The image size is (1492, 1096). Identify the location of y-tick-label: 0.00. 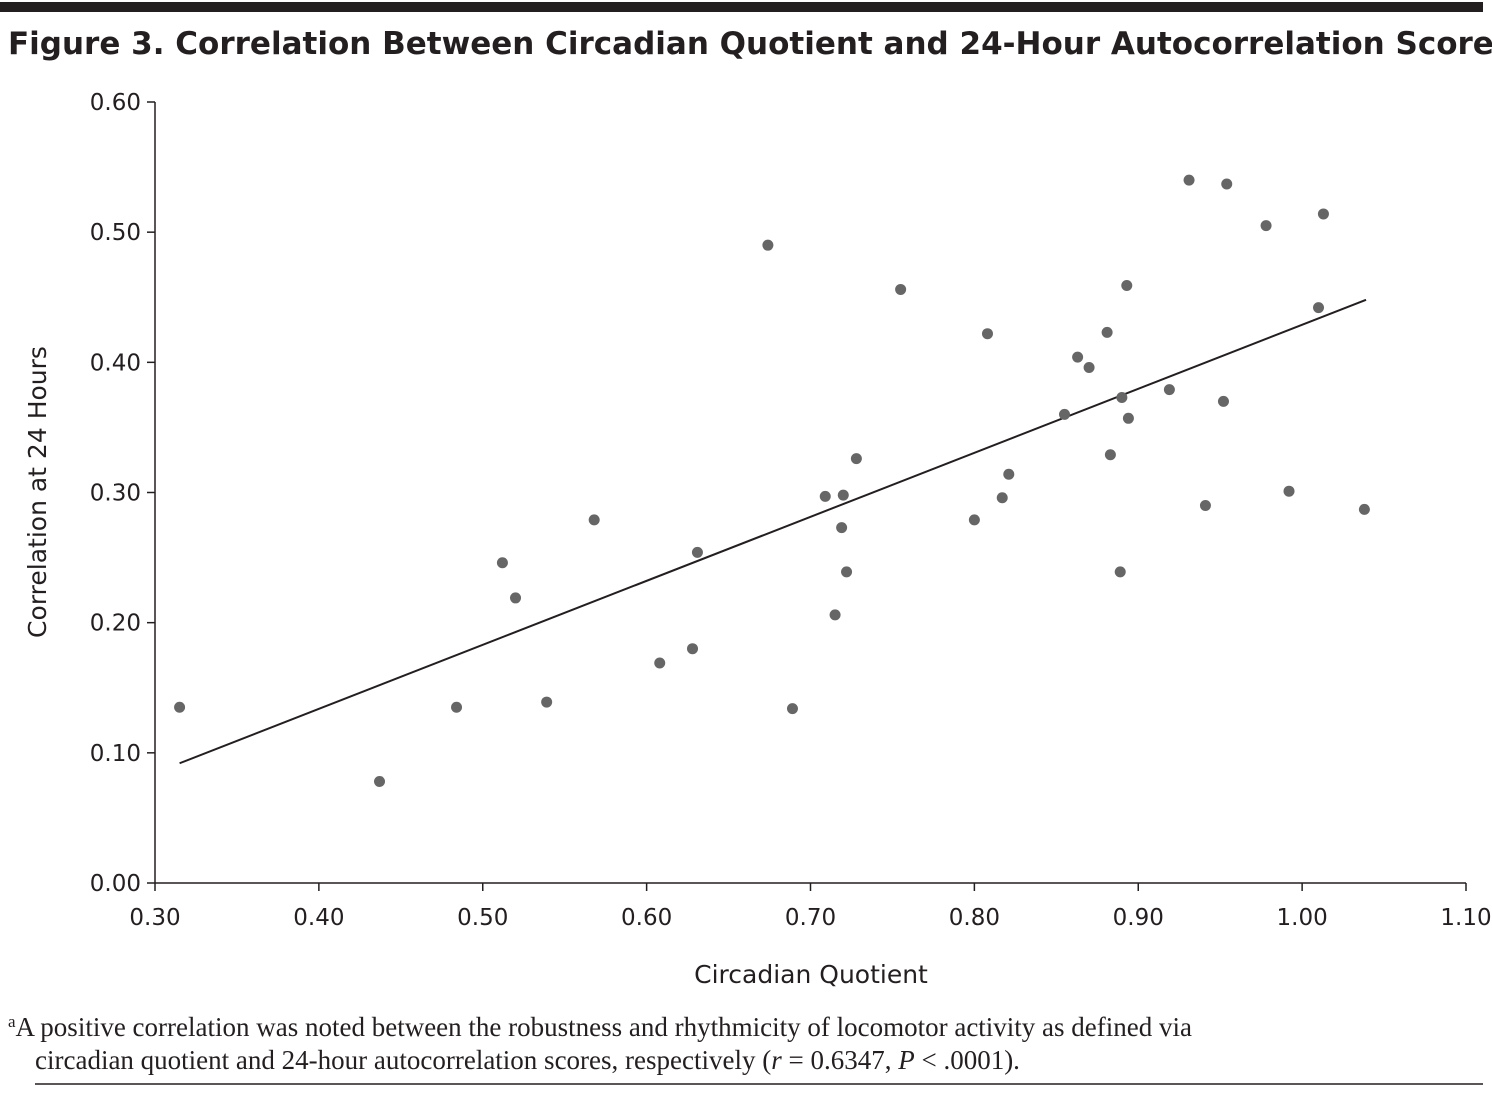
(115, 884).